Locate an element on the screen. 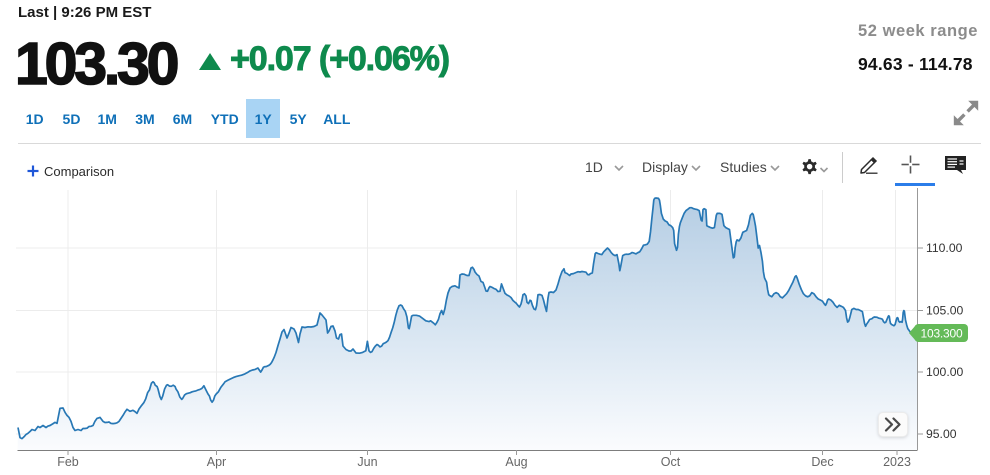  svg-text: 2023 is located at coordinates (897, 462).